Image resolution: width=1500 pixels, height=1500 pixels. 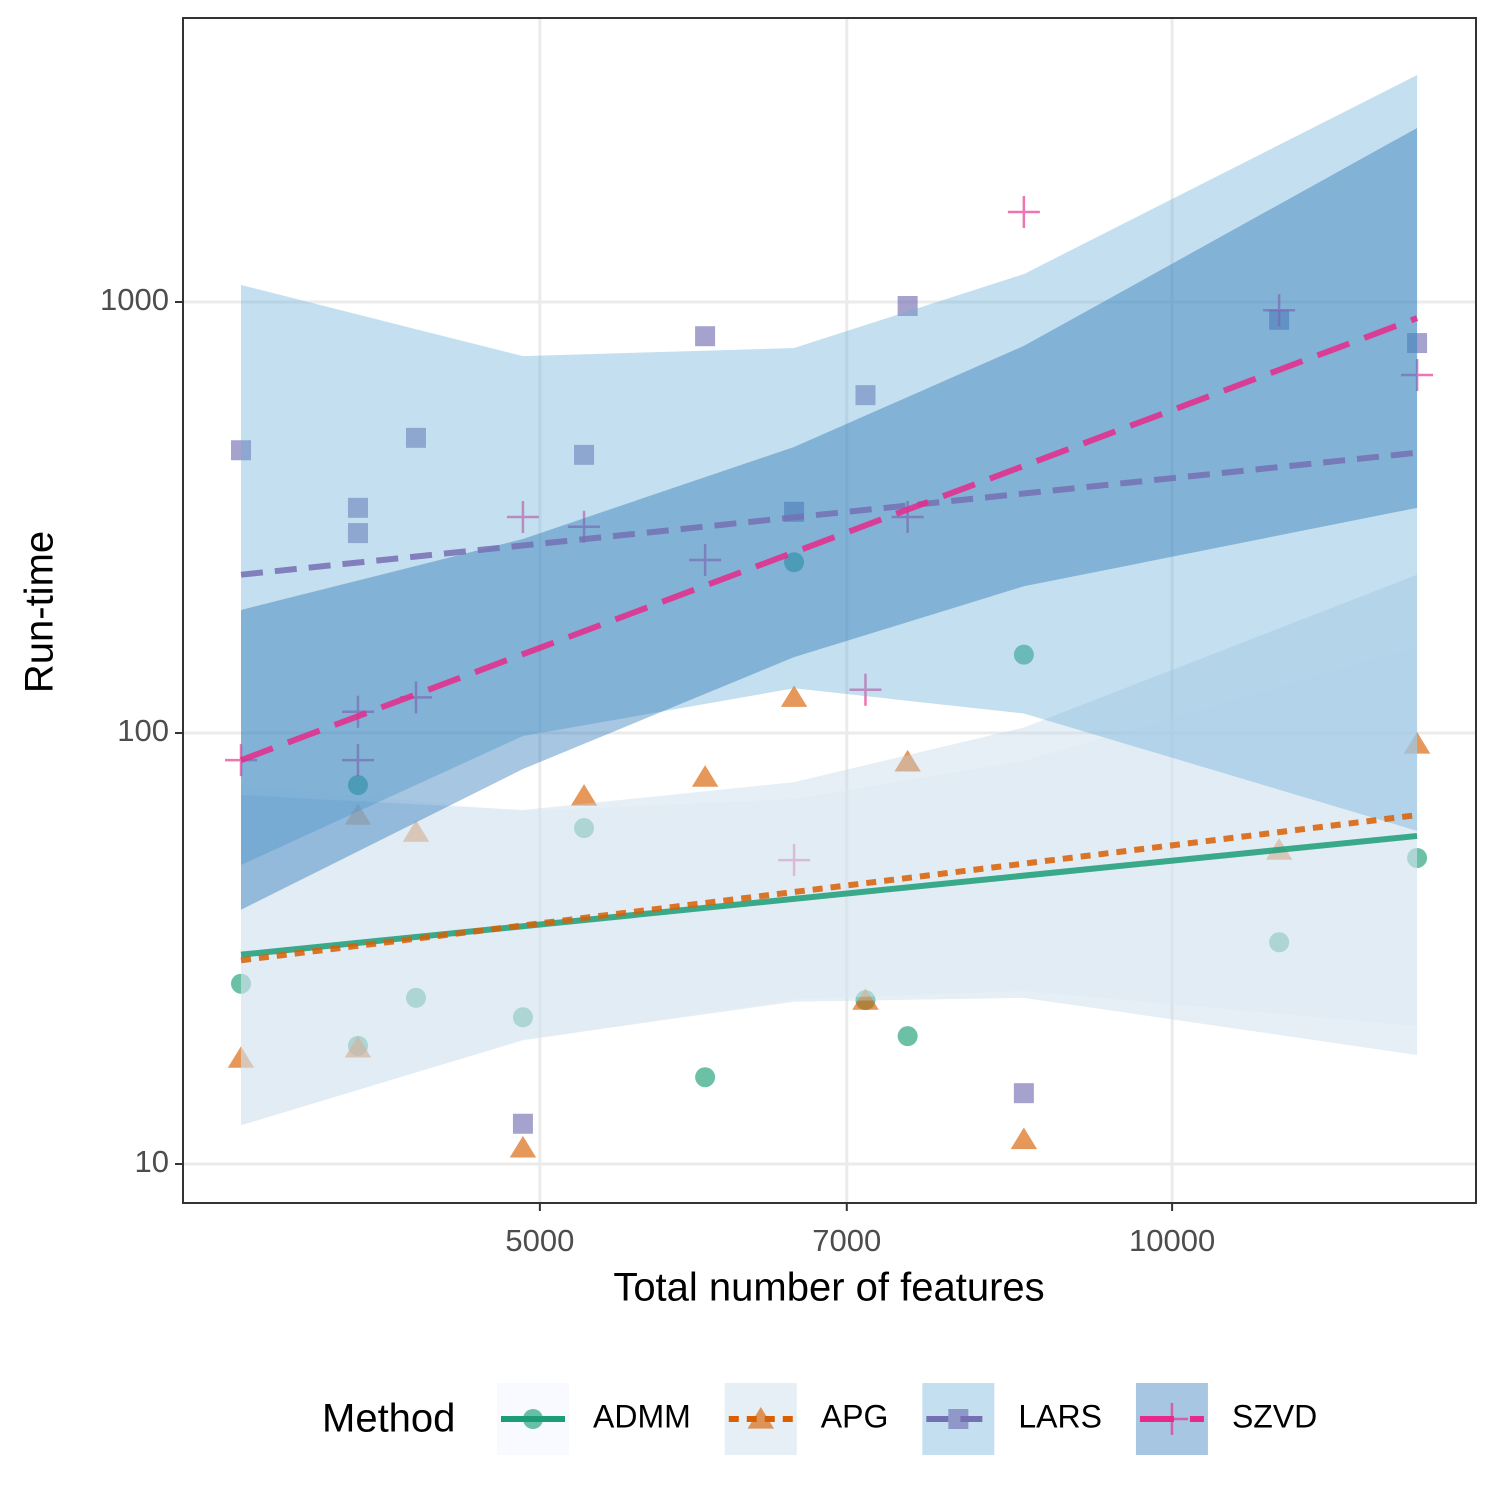 I want to click on x-tick-label: 10000, so click(x=1172, y=1240).